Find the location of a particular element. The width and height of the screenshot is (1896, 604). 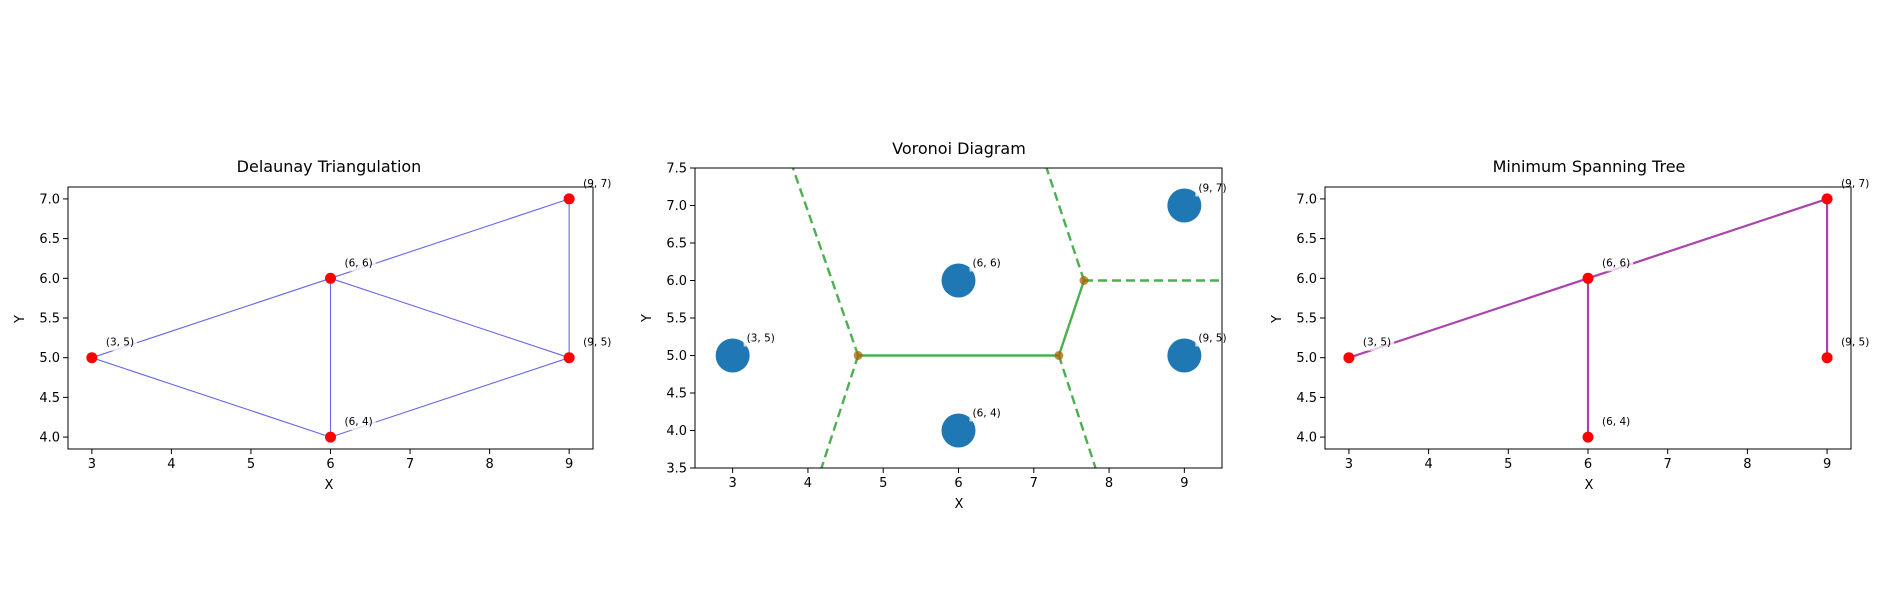

y-tick-label: 3.5 is located at coordinates (676, 469).